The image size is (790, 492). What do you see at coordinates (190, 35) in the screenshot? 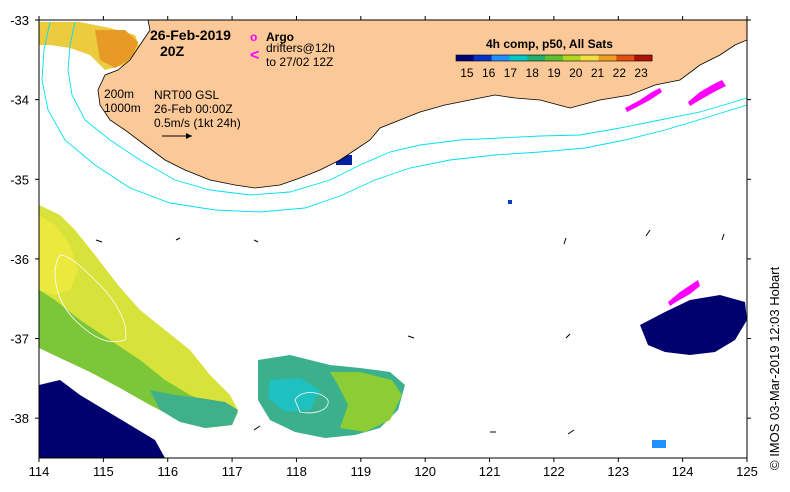
I see `map-date: 26-Feb-2019` at bounding box center [190, 35].